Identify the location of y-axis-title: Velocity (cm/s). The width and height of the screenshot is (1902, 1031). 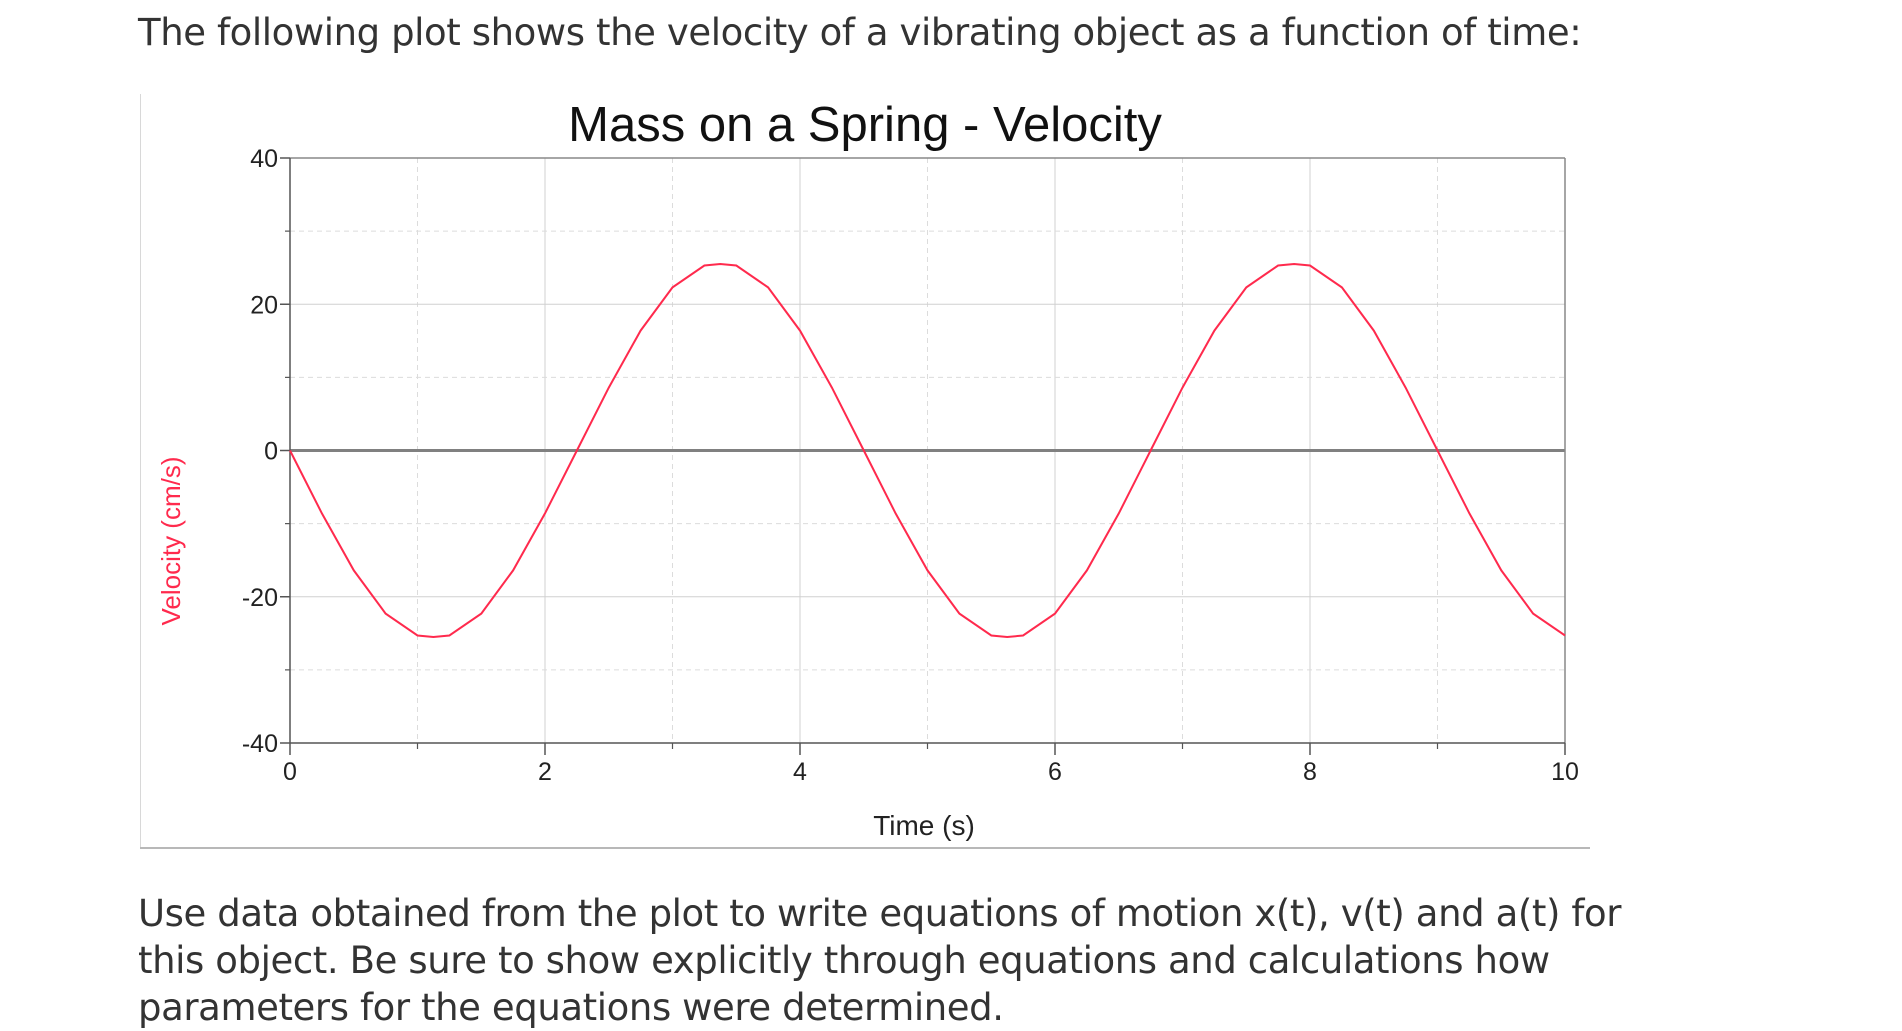
(171, 540).